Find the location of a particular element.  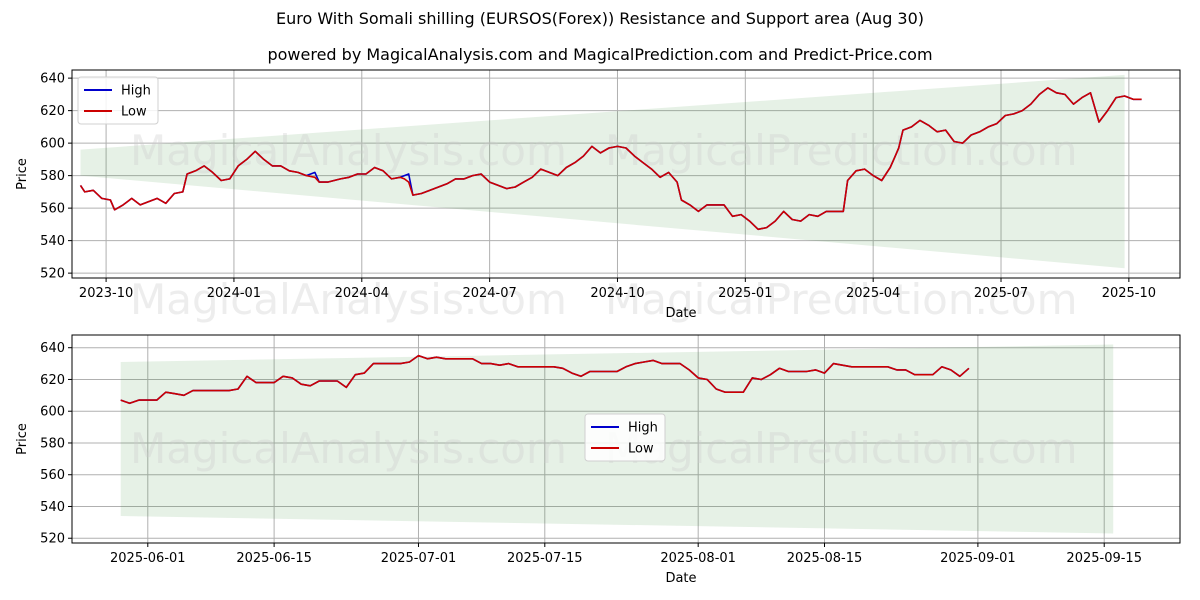

x-tick-label: 2023-10 is located at coordinates (106, 293).